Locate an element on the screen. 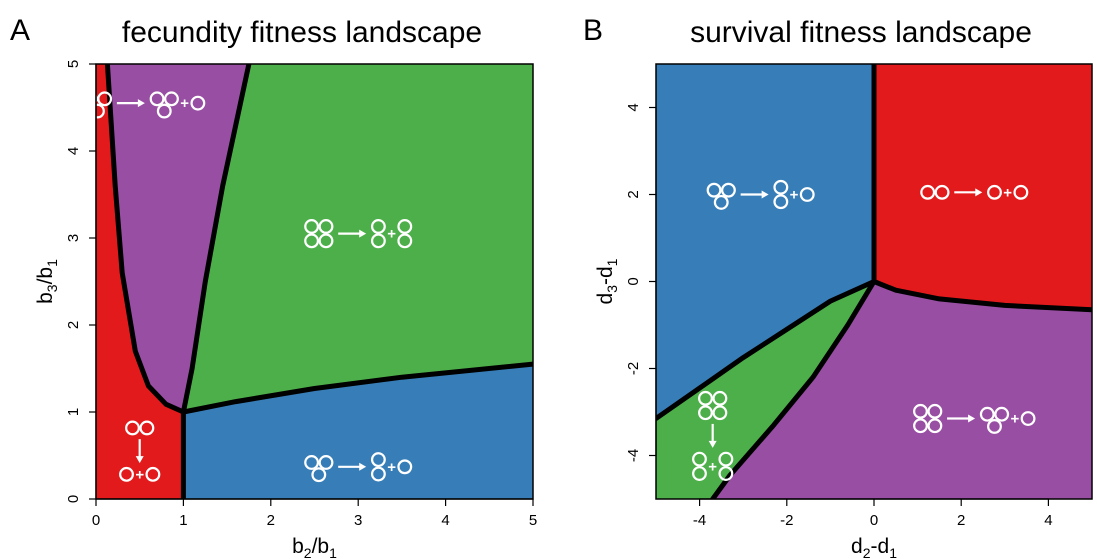 This screenshot has width=1097, height=559. x-tick-label: -2 is located at coordinates (786, 520).